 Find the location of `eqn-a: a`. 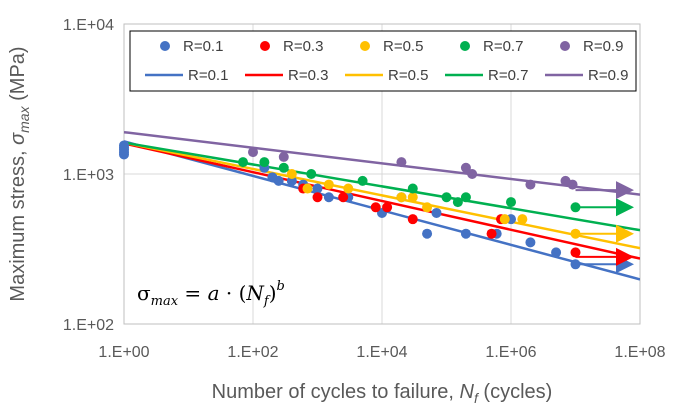

eqn-a: a is located at coordinates (214, 293).